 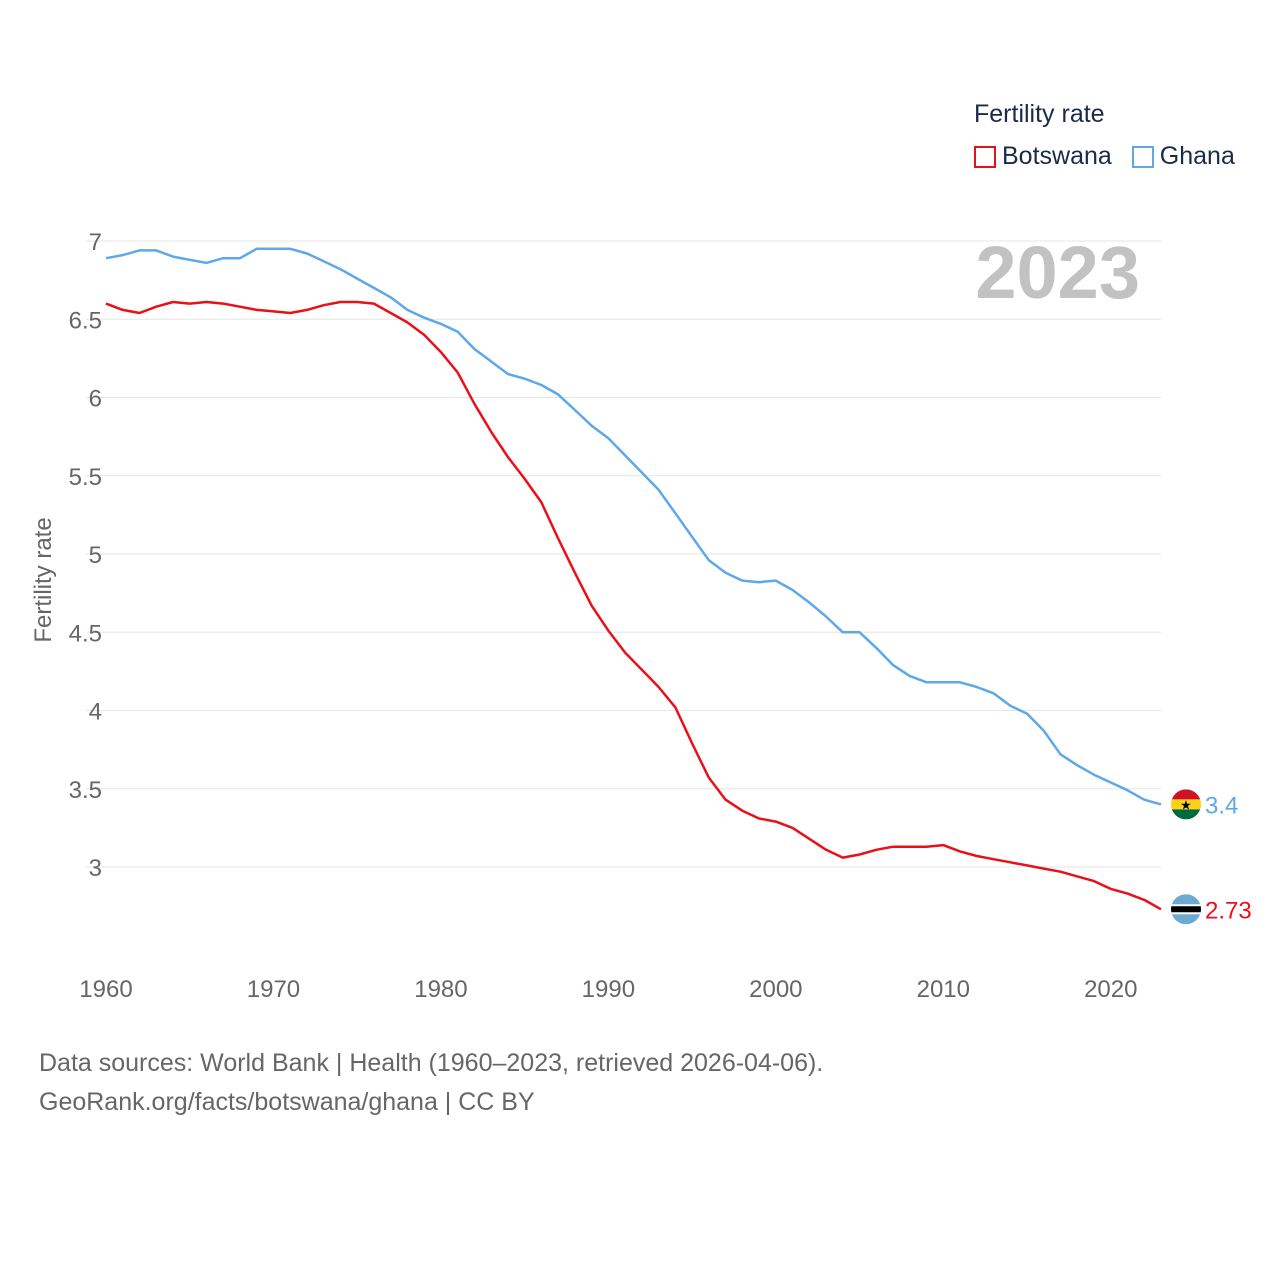 What do you see at coordinates (1142, 156) in the screenshot?
I see `legend-swatch-ghana` at bounding box center [1142, 156].